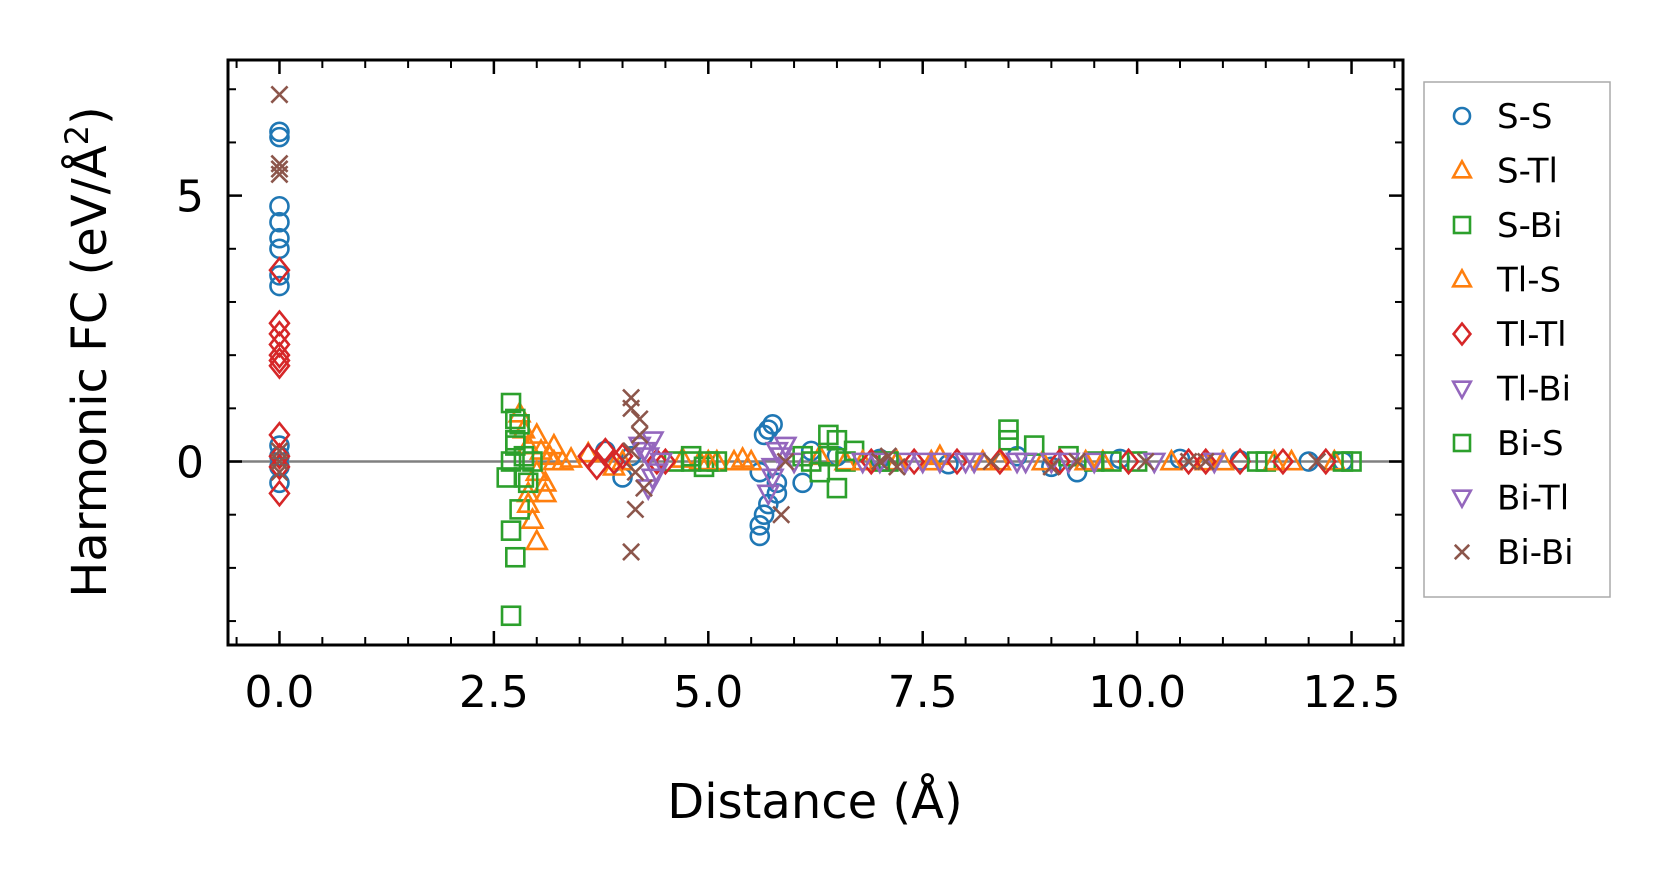  I want to click on series-s-bi, so click(925, 509).